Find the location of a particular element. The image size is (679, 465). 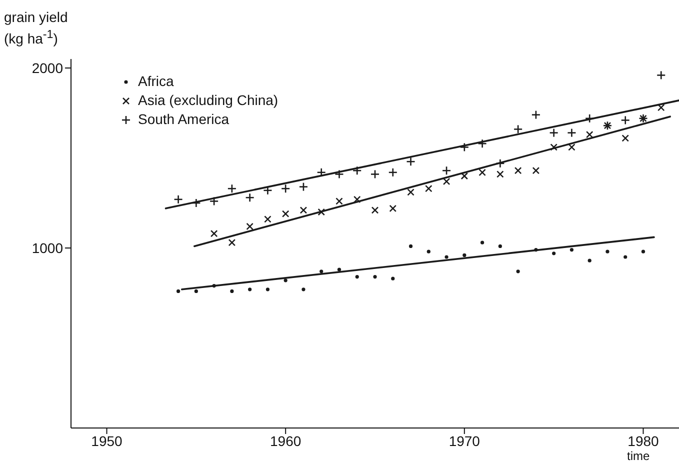

x-tick-label: 1980 is located at coordinates (644, 440).